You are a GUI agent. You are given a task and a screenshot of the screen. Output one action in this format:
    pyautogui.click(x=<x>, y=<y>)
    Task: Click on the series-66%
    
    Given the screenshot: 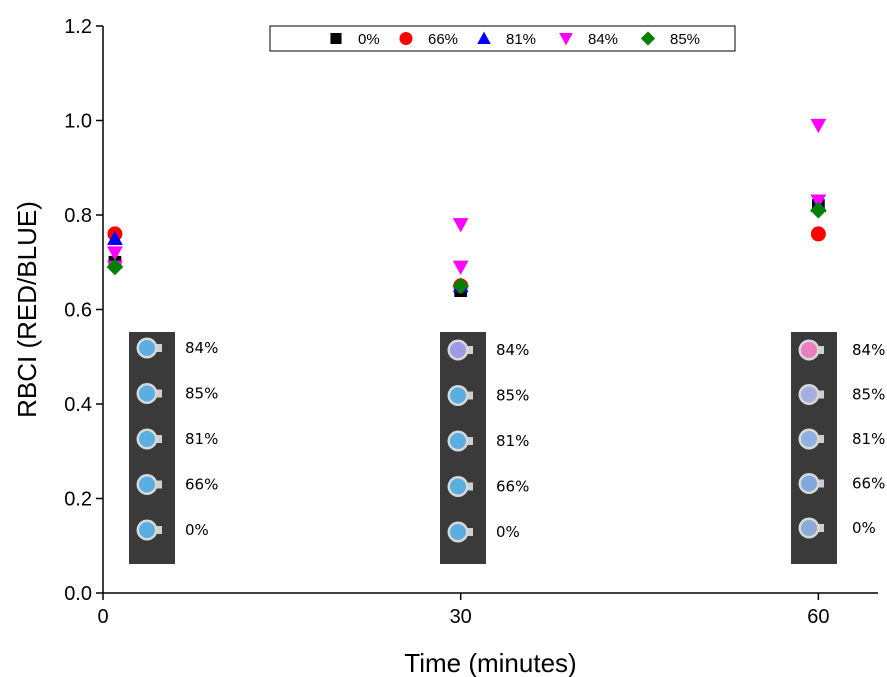 What is the action you would take?
    pyautogui.click(x=466, y=260)
    